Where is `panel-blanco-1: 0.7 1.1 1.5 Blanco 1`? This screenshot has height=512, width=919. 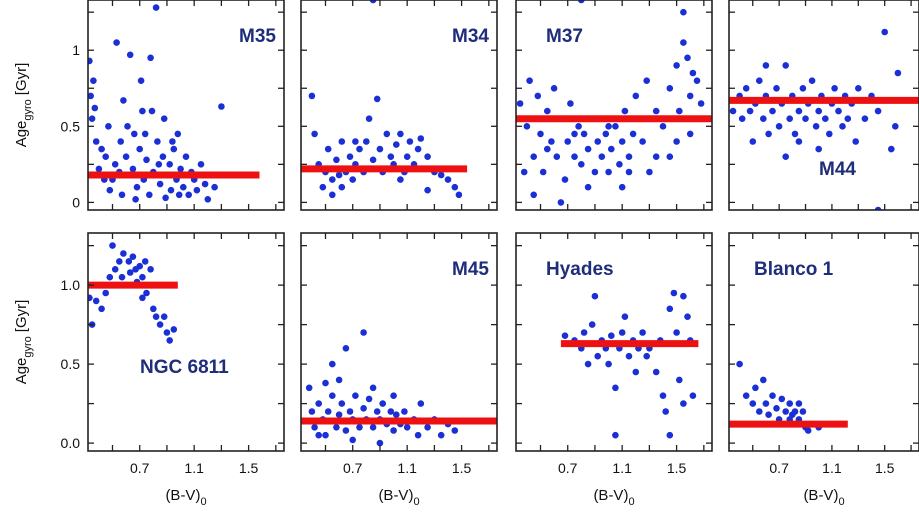
panel-blanco-1: 0.7 1.1 1.5 Blanco 1 is located at coordinates (823, 354).